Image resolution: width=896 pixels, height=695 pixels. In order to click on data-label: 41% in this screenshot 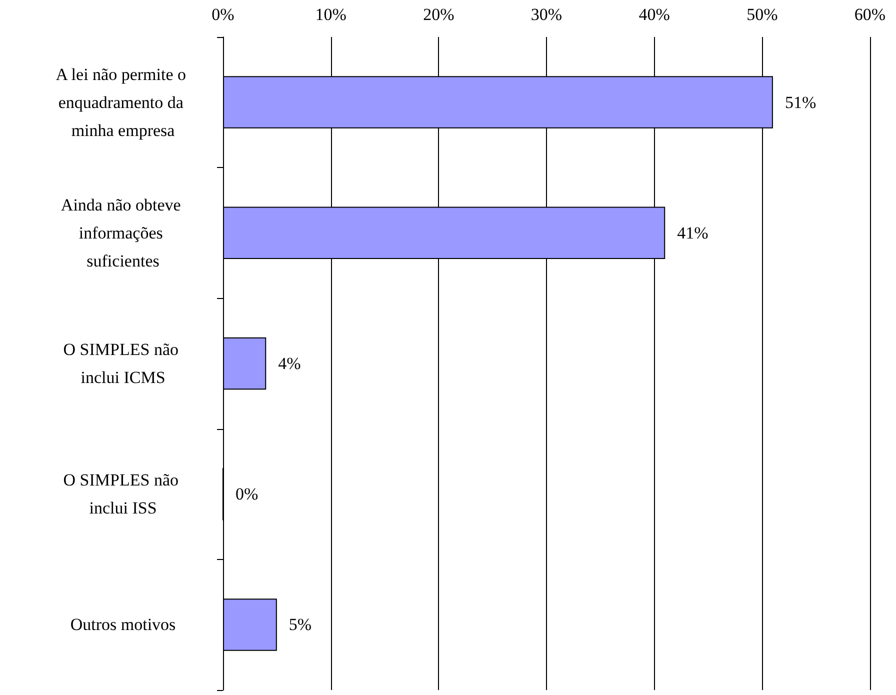, I will do `click(692, 232)`.